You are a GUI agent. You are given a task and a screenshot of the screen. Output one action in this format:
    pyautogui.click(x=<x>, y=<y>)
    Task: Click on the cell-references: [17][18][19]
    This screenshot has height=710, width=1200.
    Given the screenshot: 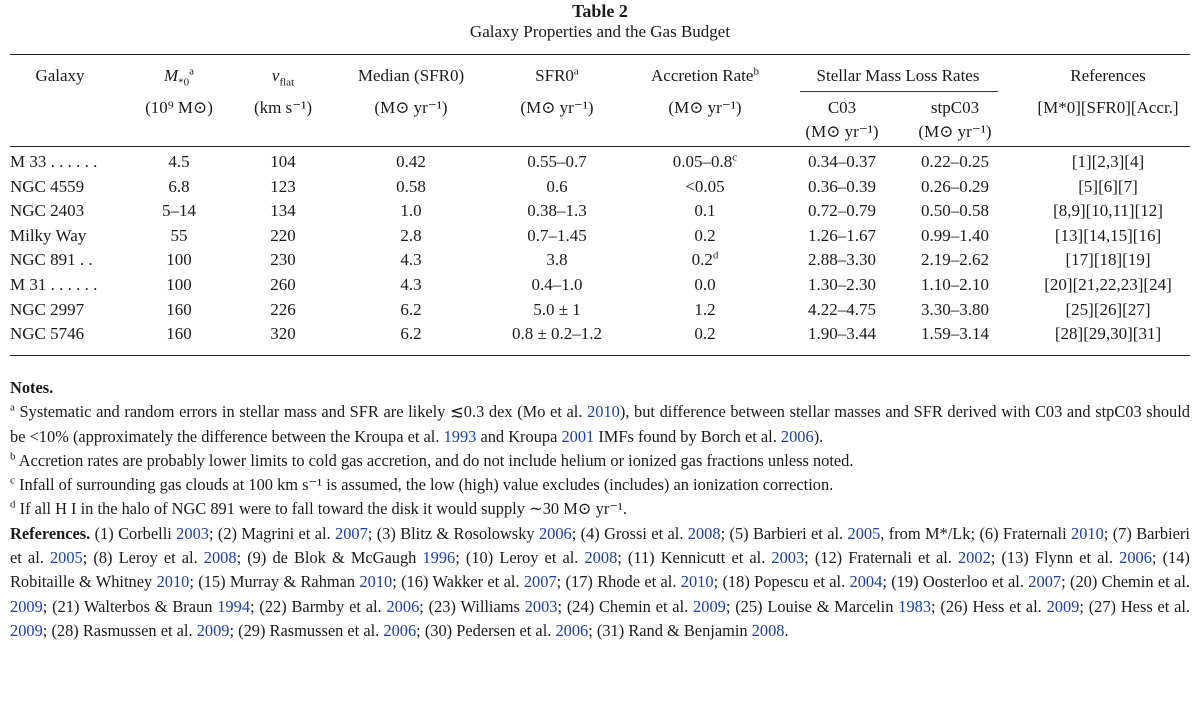 What is the action you would take?
    pyautogui.click(x=1108, y=260)
    